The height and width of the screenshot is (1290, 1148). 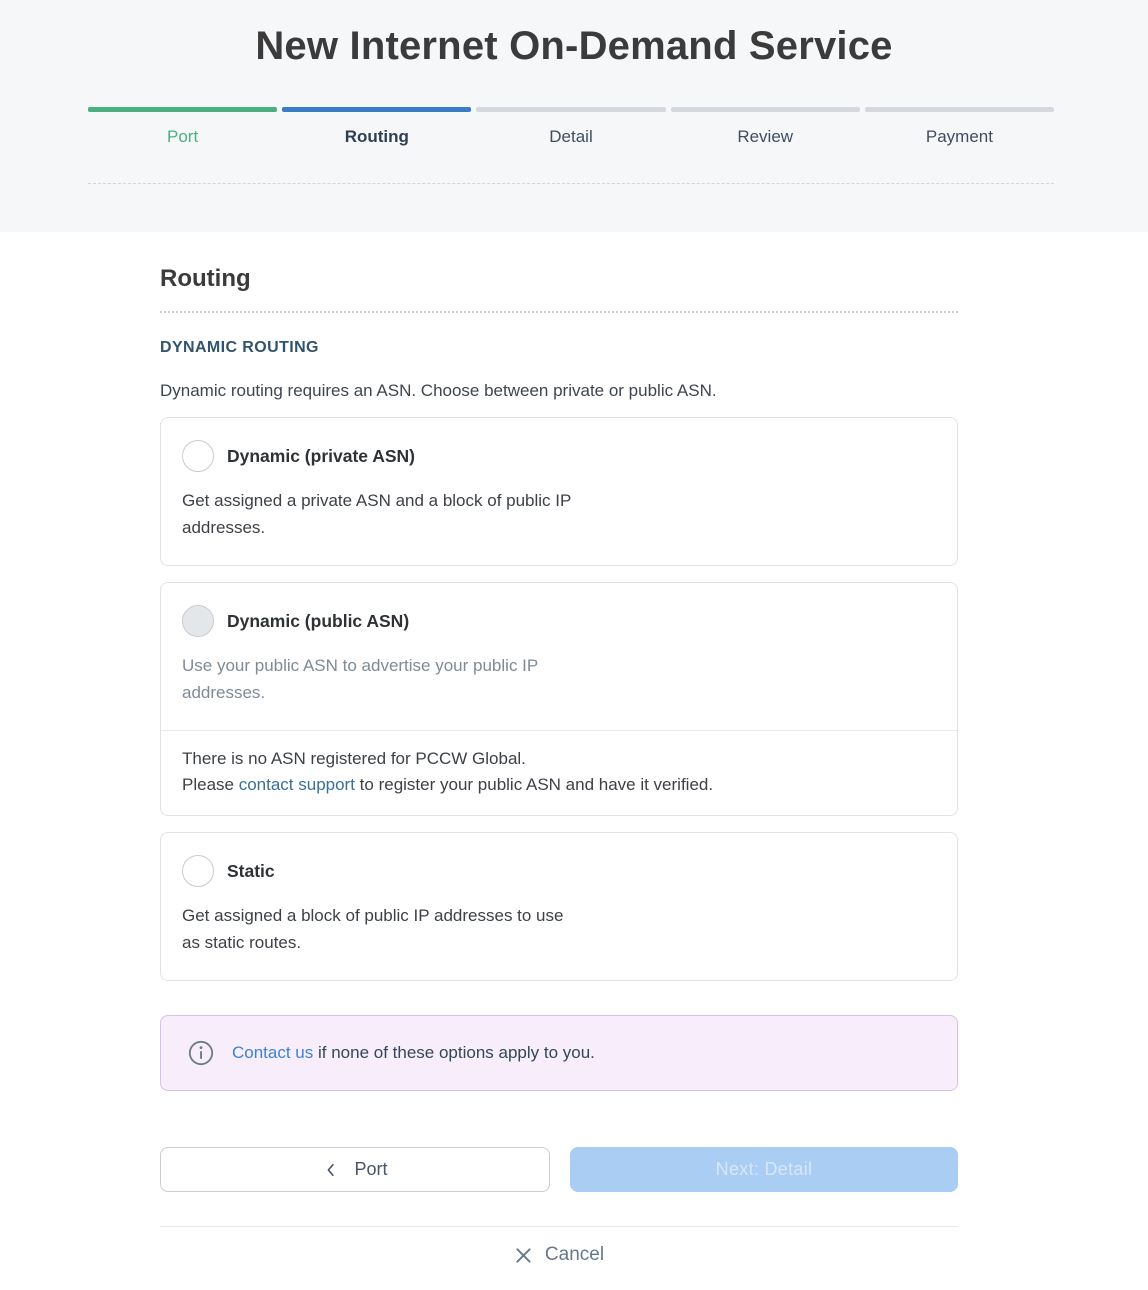 What do you see at coordinates (559, 621) in the screenshot?
I see `option-dynamic-public-head: Dynamic (public ASN)` at bounding box center [559, 621].